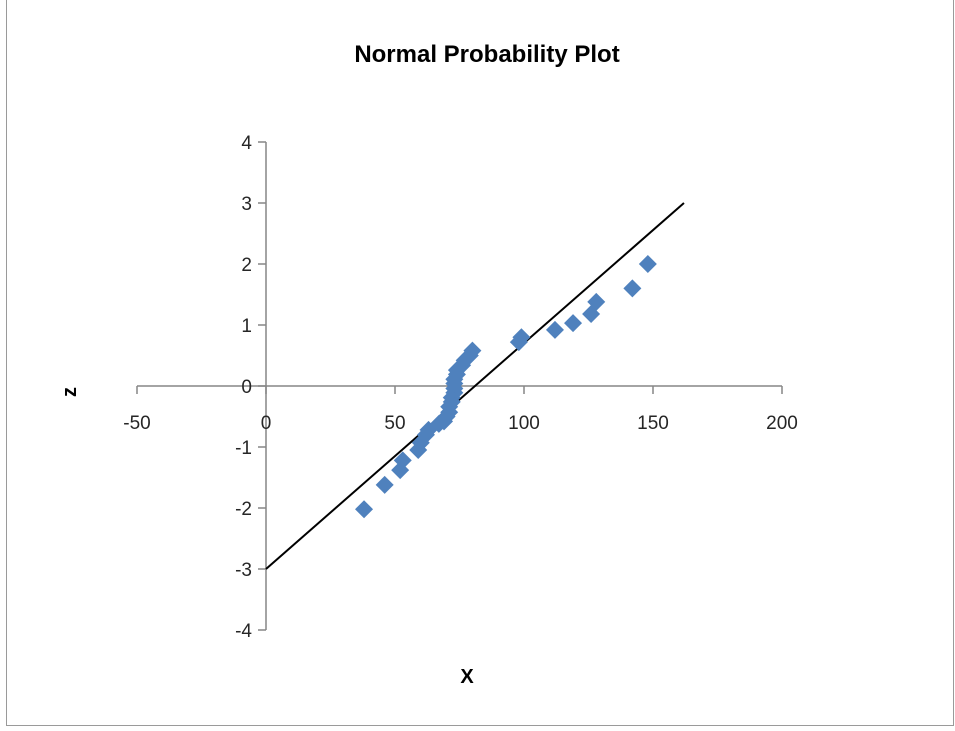  I want to click on data-points, so click(506, 387).